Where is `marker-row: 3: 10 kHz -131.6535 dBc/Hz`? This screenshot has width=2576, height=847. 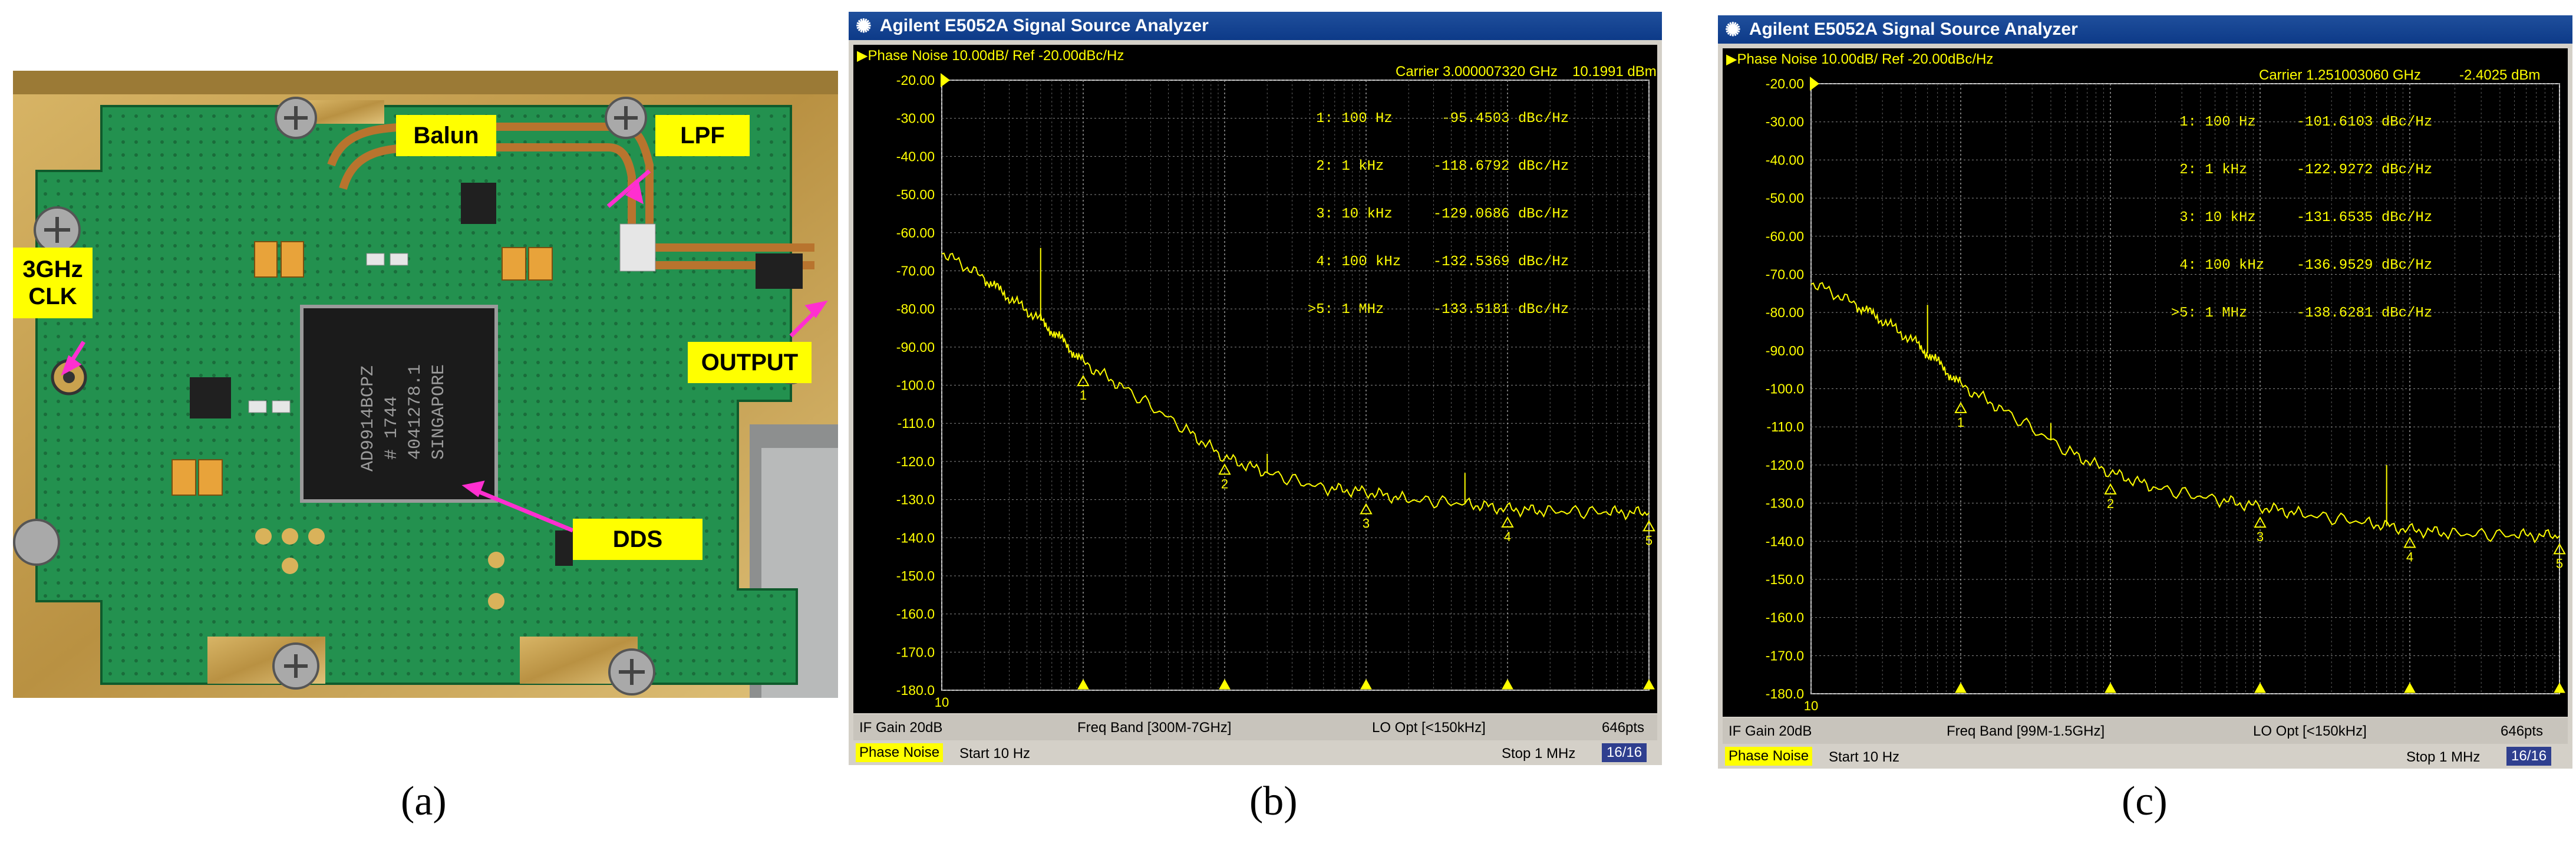 marker-row: 3: 10 kHz -131.6535 dBc/Hz is located at coordinates (2306, 218).